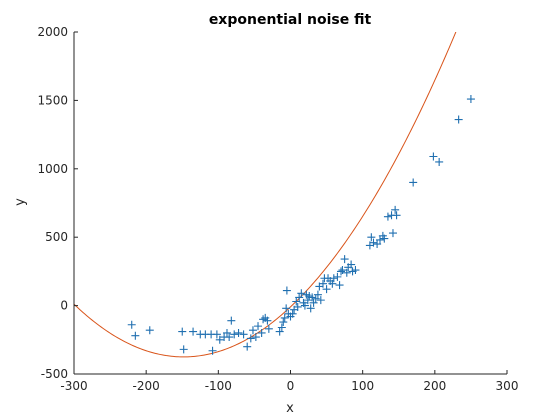 Image resolution: width=560 pixels, height=420 pixels. What do you see at coordinates (507, 386) in the screenshot?
I see `x-tick-label: 300` at bounding box center [507, 386].